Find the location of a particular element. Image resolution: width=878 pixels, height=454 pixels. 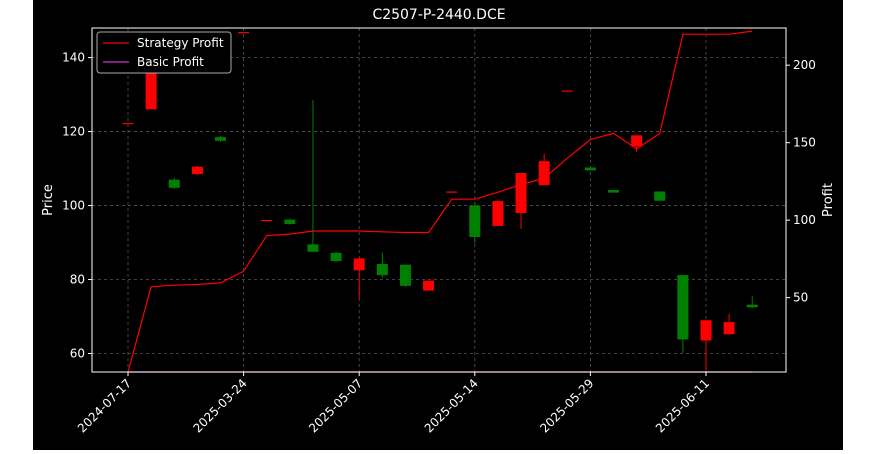

y-tick-label-right: 50 is located at coordinates (800, 298).